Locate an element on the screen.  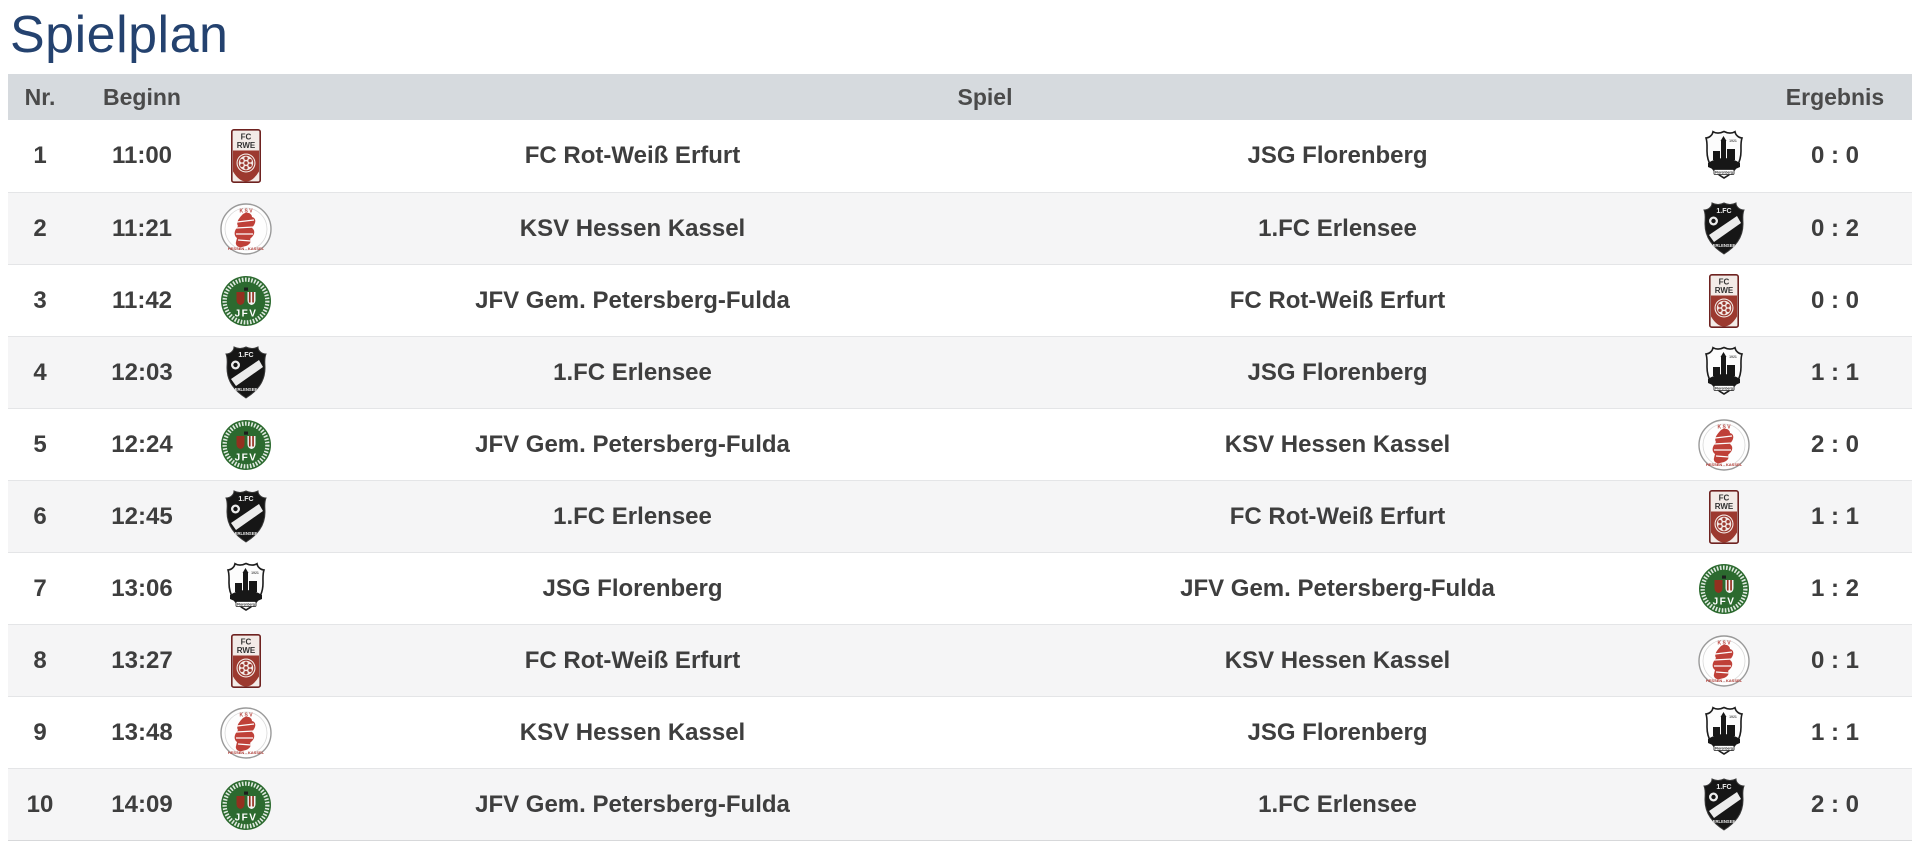
match-start-time: 12:03 is located at coordinates (142, 372).